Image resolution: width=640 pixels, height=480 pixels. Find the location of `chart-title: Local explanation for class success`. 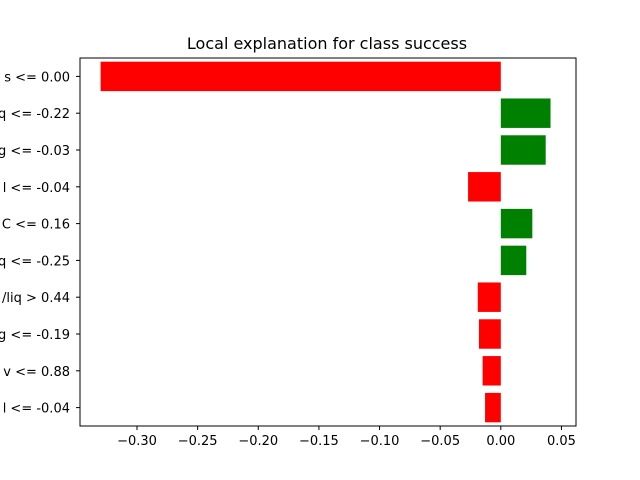

chart-title: Local explanation for class success is located at coordinates (327, 43).